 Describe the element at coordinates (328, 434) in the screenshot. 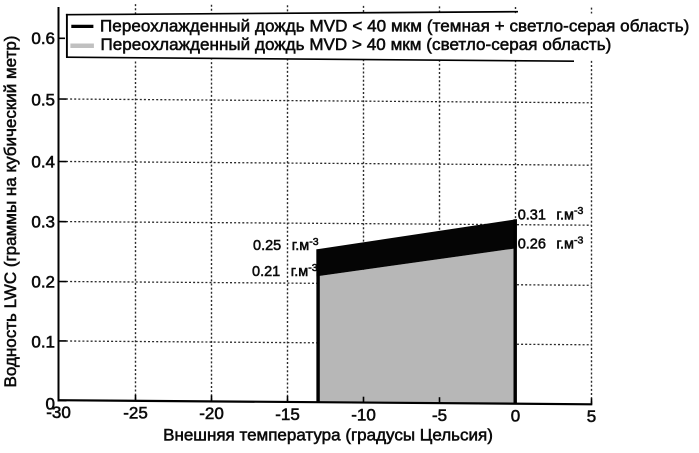

I see `svg-text:Внешняя температура (градусы Ц: Внешняя температура (градусы Цельсия)` at that location.